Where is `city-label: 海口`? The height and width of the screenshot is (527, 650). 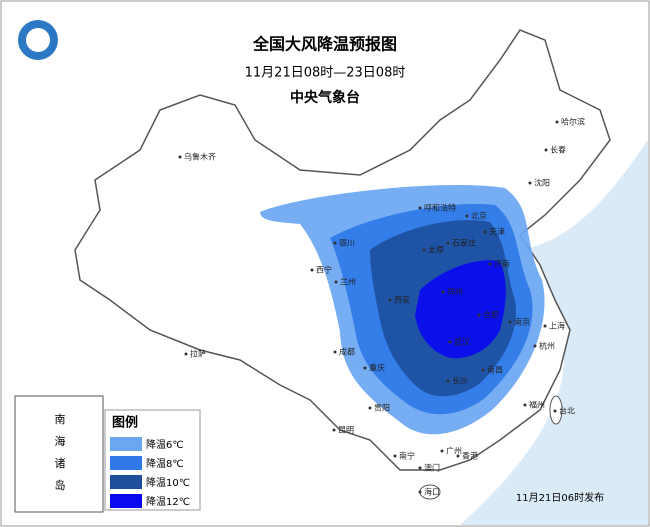
city-label: 海口 is located at coordinates (432, 492).